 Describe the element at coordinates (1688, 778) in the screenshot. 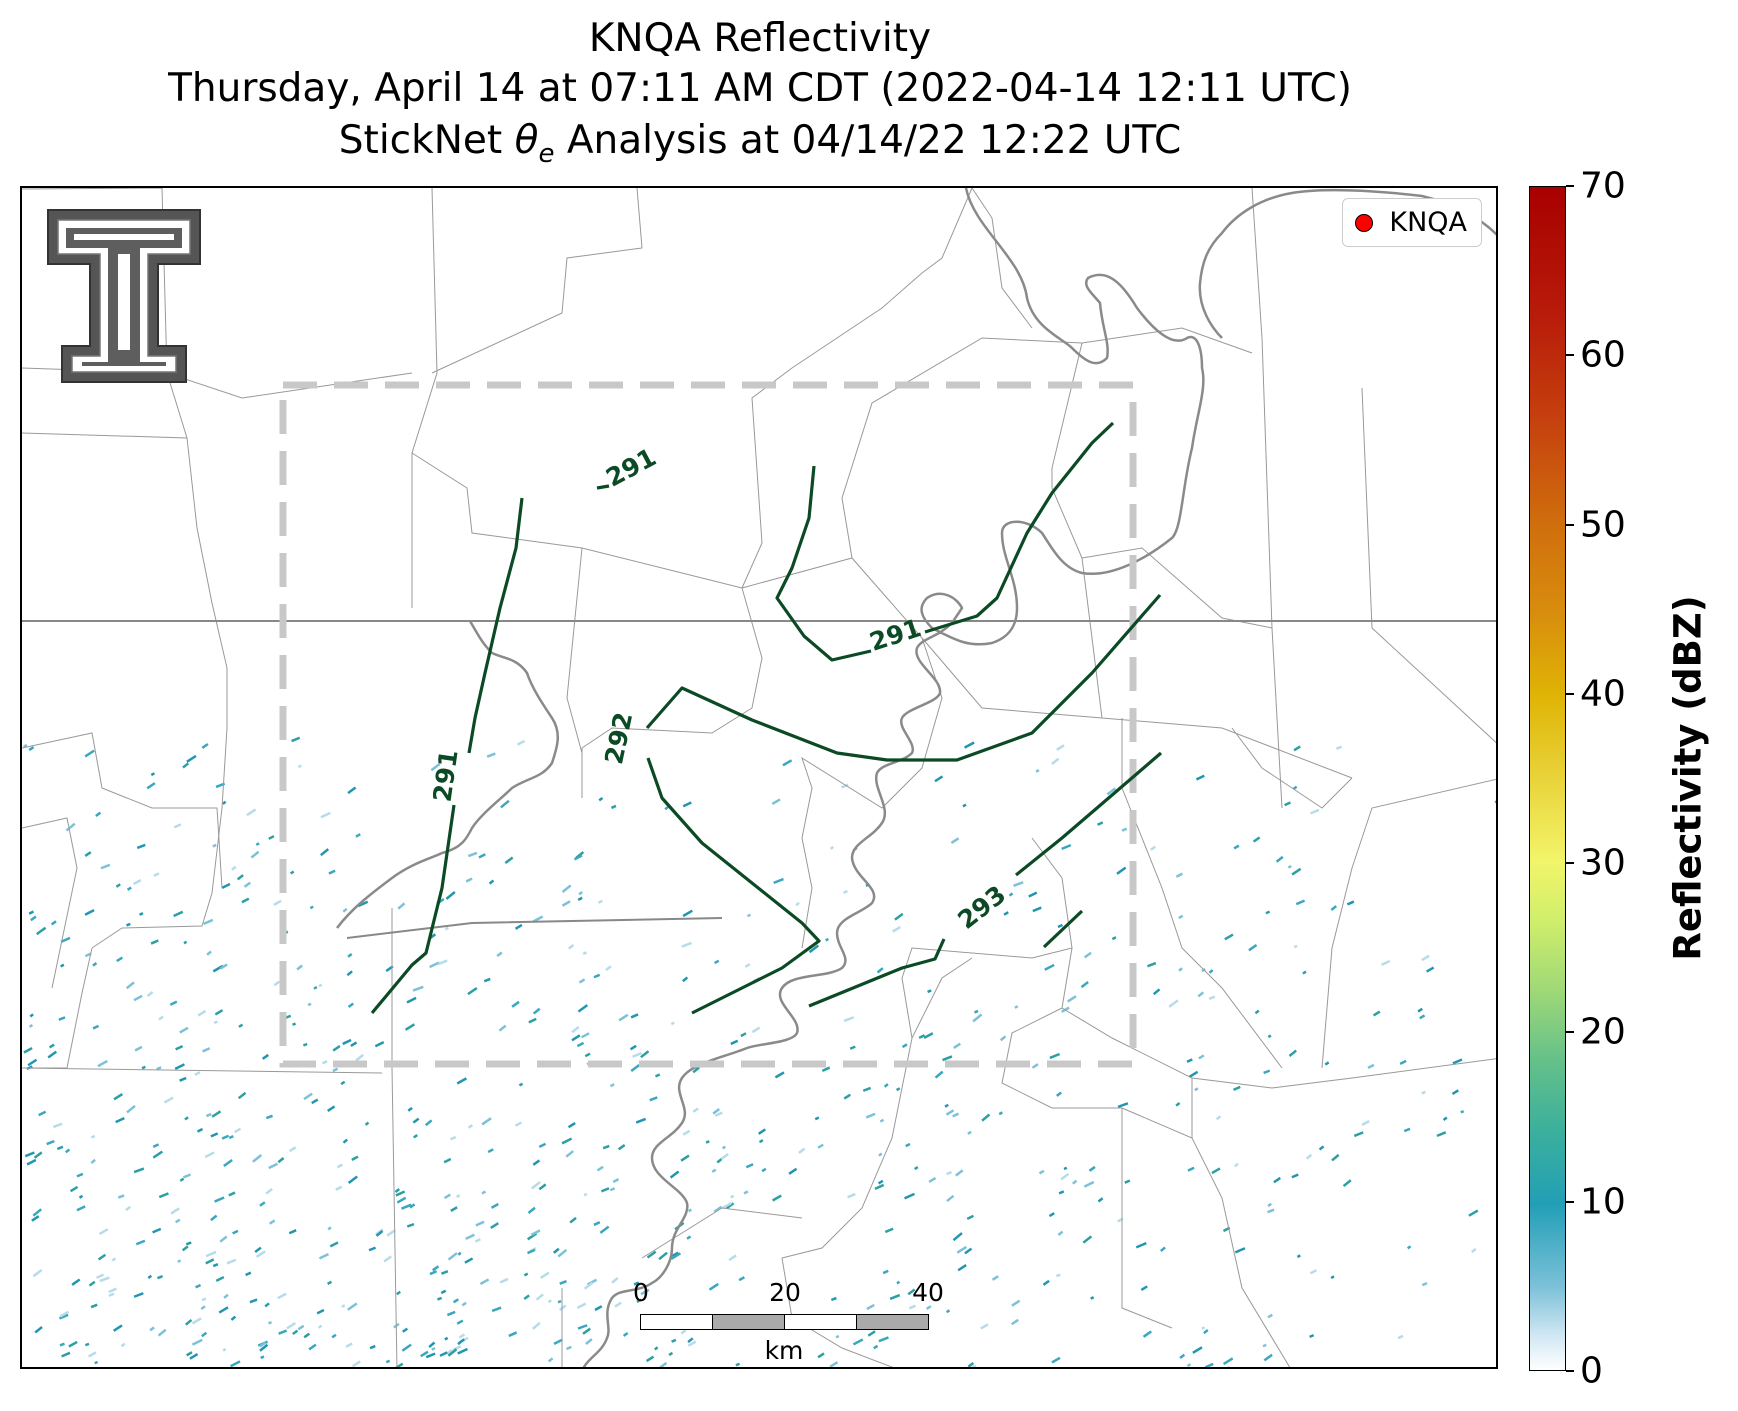

I see `colorbar-title: Reflectivity (dBZ)` at that location.